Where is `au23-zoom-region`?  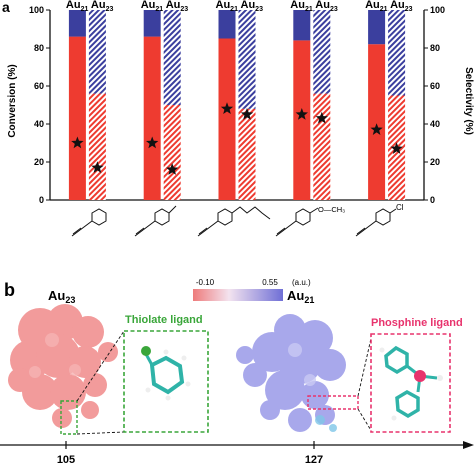 au23-zoom-region is located at coordinates (69, 417).